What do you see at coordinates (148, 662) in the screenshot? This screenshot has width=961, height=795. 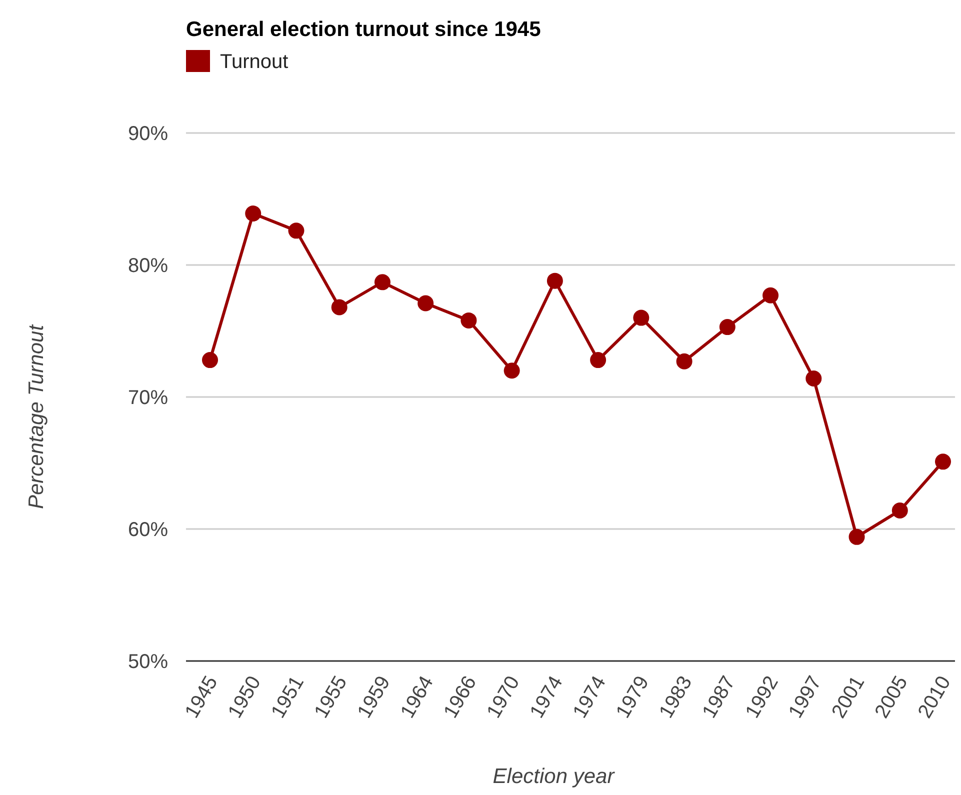 I see `y-tick-label: 50%` at bounding box center [148, 662].